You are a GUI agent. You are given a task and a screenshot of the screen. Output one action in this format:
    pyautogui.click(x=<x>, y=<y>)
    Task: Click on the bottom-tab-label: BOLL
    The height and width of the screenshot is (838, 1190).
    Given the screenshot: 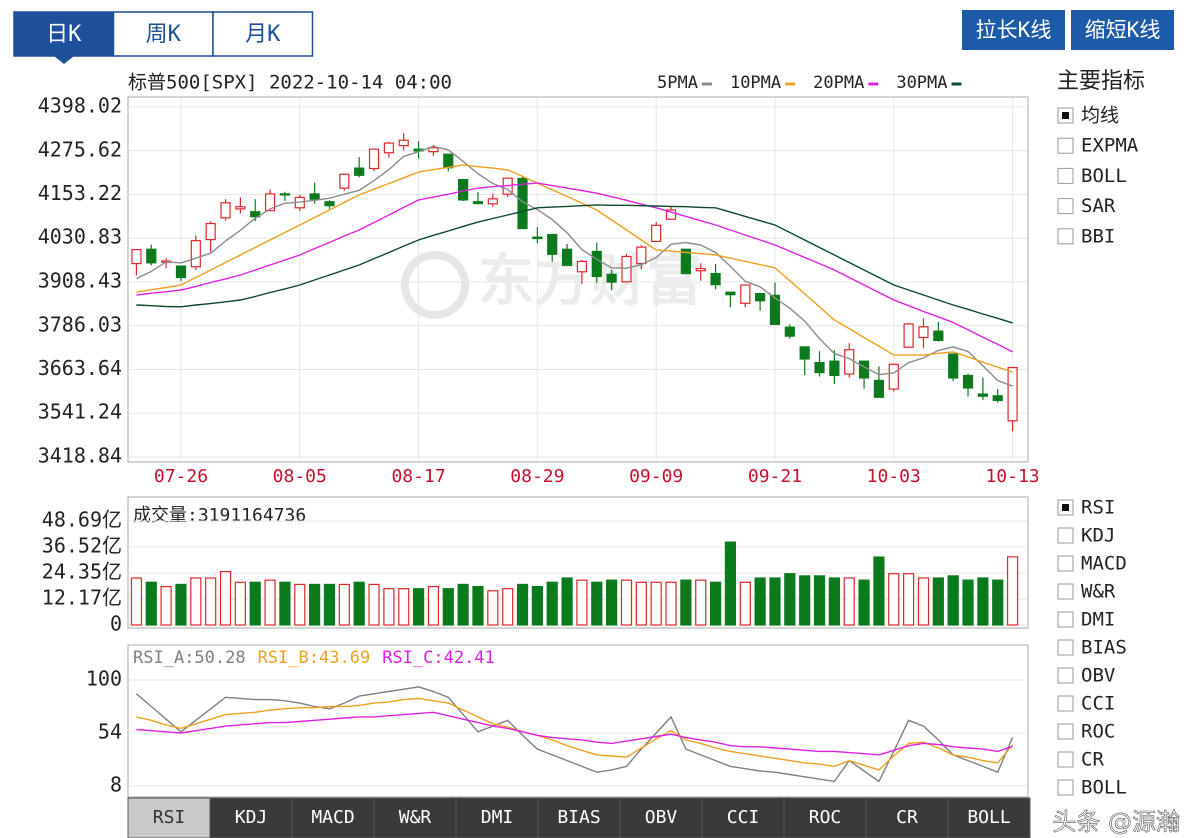 What is the action you would take?
    pyautogui.click(x=989, y=817)
    